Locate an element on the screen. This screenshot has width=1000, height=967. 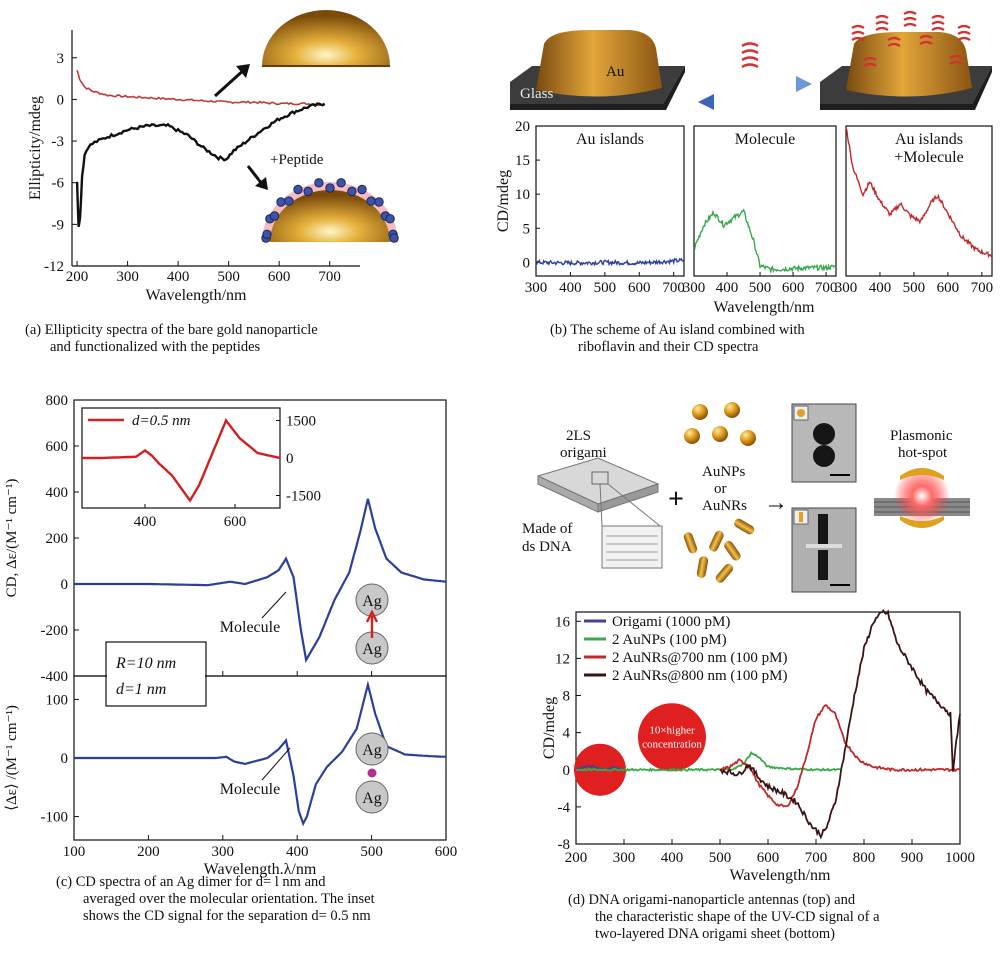
caption-b-line-2: riboflavin and their CD spectra is located at coordinates (668, 347).